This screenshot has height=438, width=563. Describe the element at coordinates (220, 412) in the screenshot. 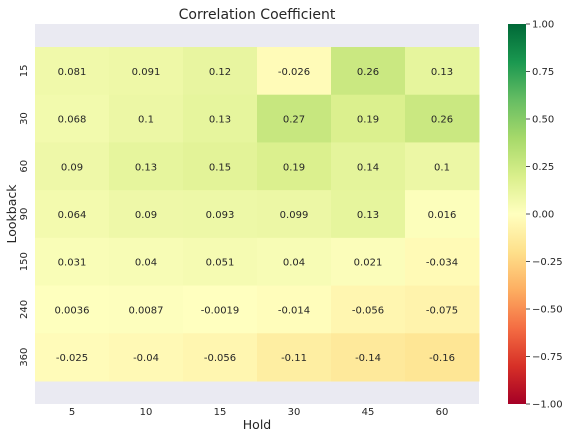

I see `x-tick-label: 15` at that location.